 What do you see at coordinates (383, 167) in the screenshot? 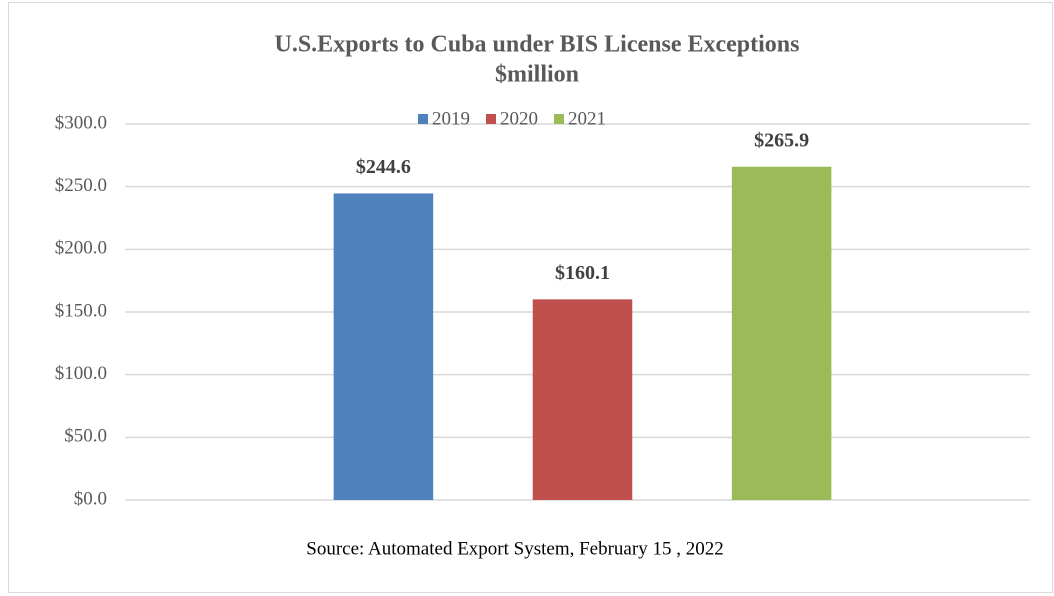
I see `data-label: $244.6` at bounding box center [383, 167].